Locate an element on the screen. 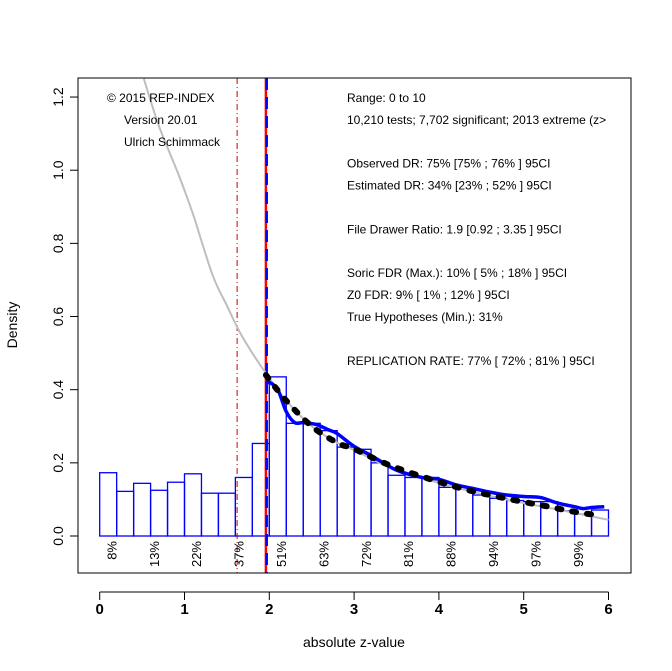 This screenshot has height=671, width=672. power-label: 97% is located at coordinates (535, 554).